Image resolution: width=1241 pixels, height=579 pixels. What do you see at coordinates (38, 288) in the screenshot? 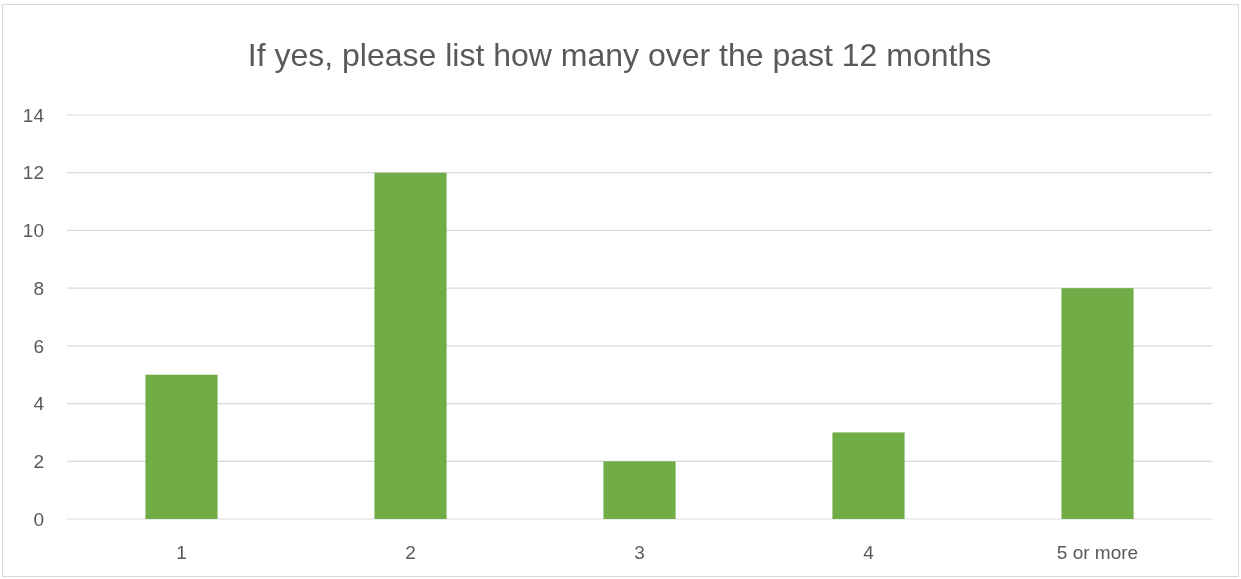
I see `y-tick-label: 8` at bounding box center [38, 288].